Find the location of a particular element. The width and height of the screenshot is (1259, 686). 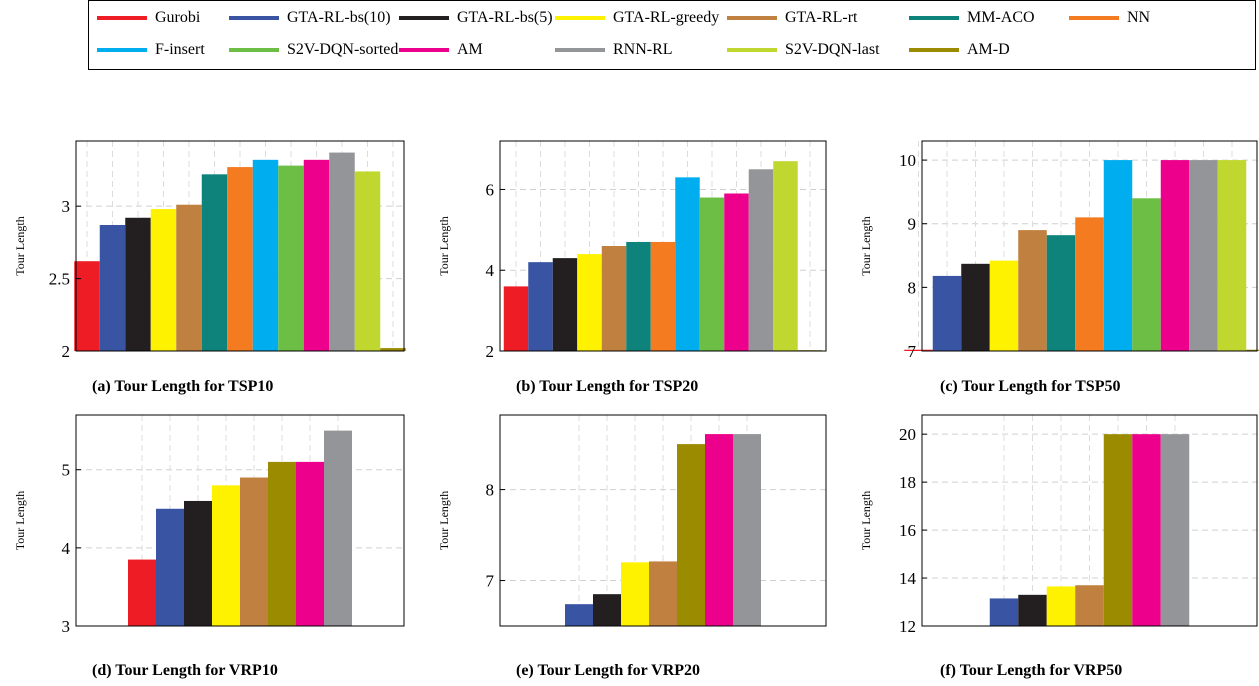

legend-label: RNN-RL is located at coordinates (643, 49).